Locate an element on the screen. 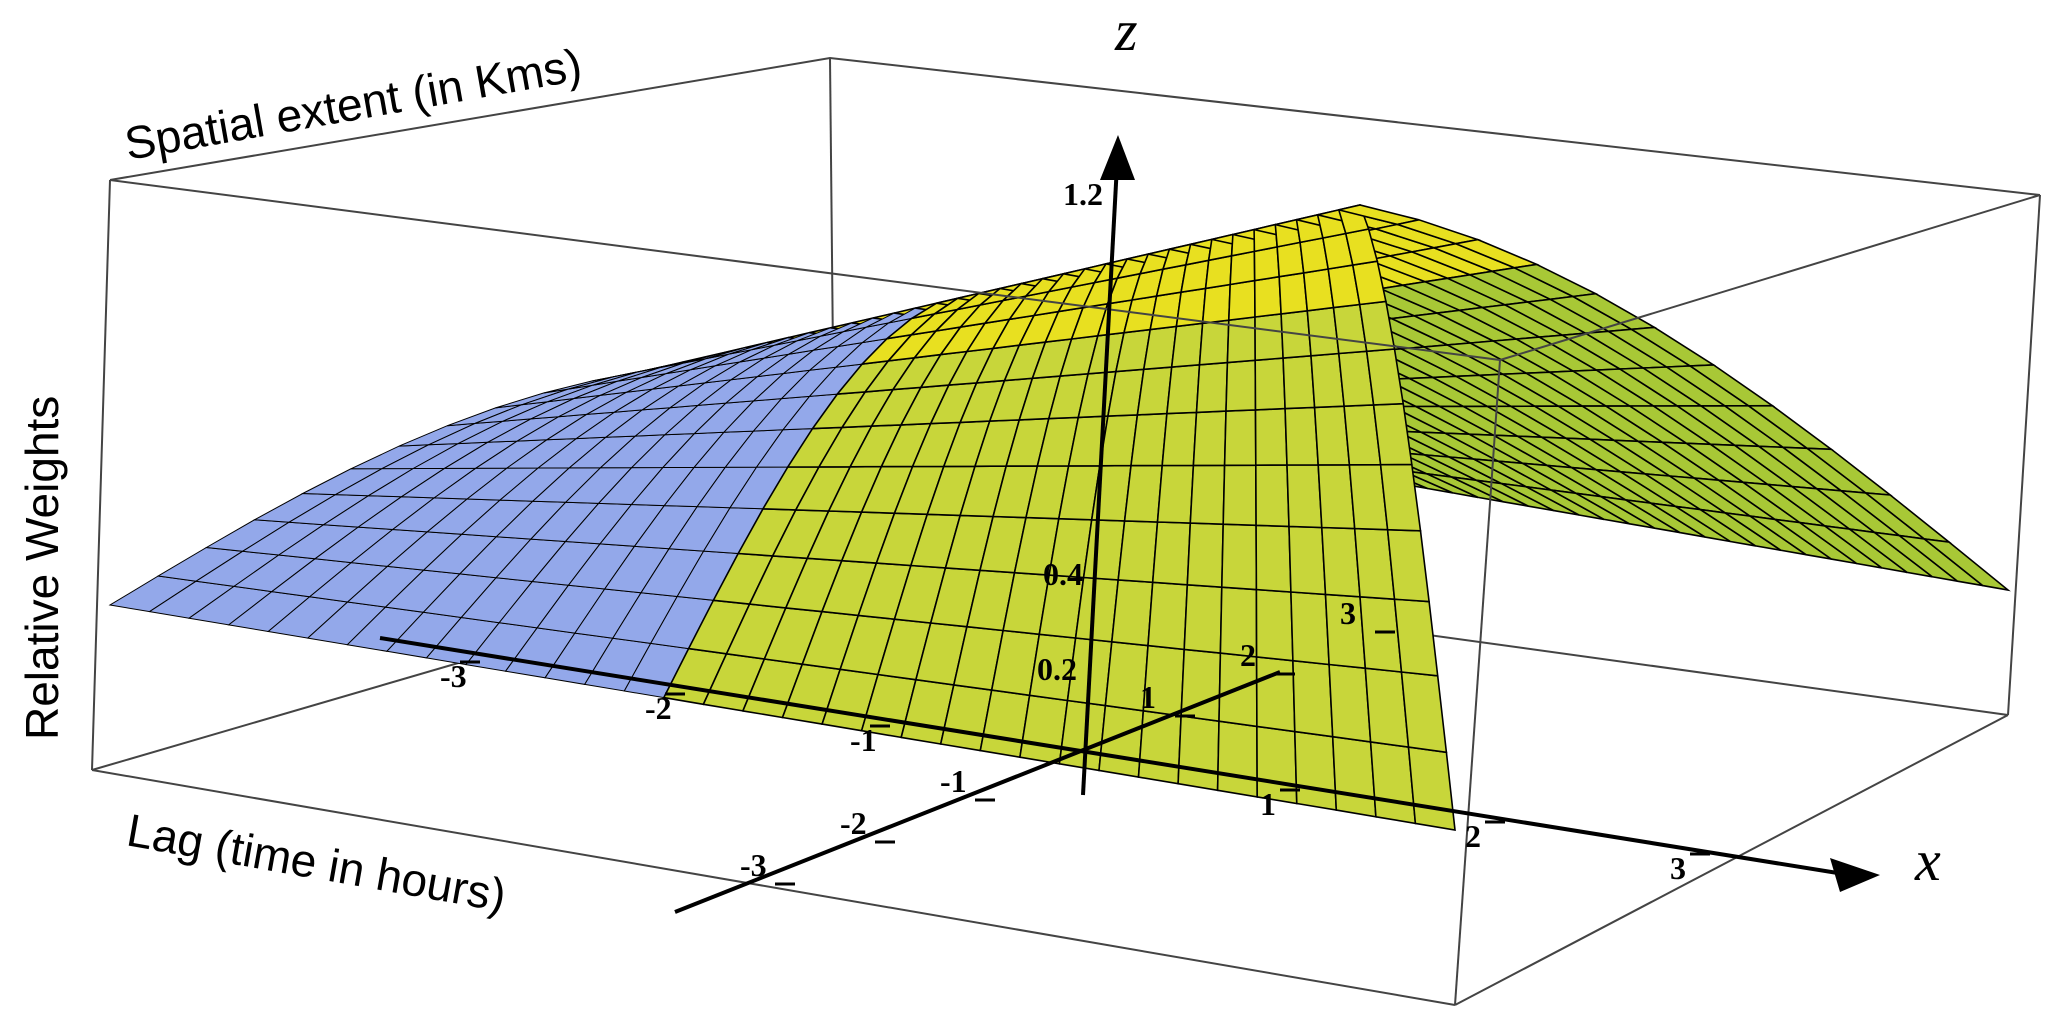 Image resolution: width=2047 pixels, height=1022 pixels. lag-time-label: Lag (time in hours) is located at coordinates (316, 863).